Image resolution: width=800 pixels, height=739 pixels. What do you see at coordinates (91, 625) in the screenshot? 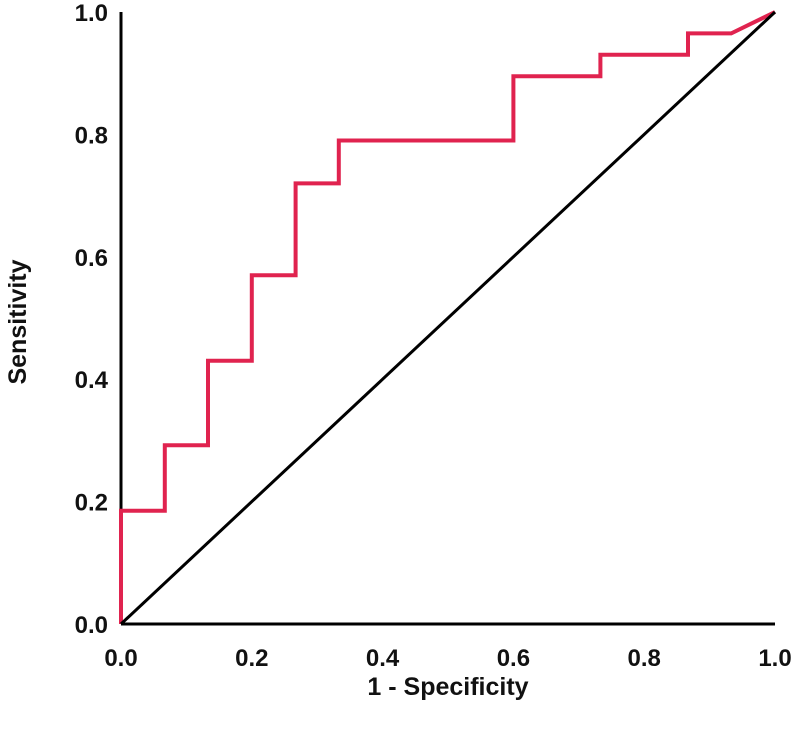
I see `y-tick-label: 0.0` at bounding box center [91, 625].